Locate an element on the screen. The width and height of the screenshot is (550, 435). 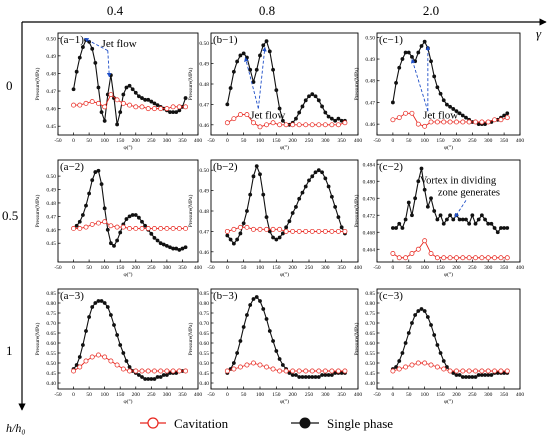
x-axis-label: φ(°) is located at coordinates (284, 401).